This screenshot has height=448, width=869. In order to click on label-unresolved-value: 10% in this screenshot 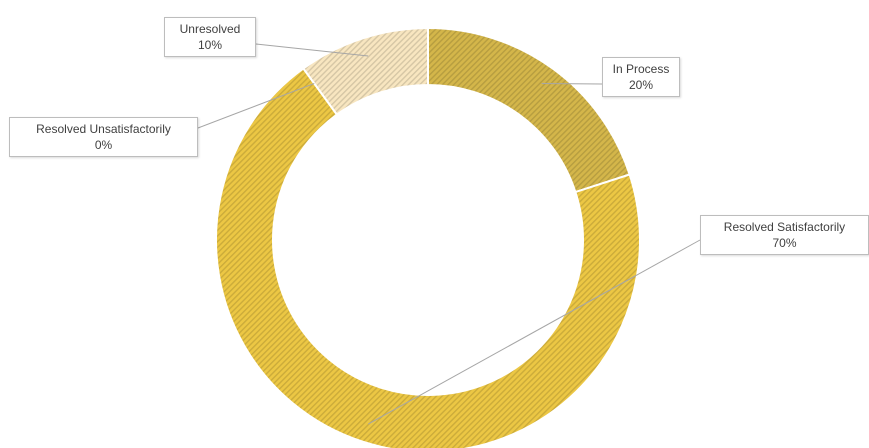, I will do `click(210, 45)`.